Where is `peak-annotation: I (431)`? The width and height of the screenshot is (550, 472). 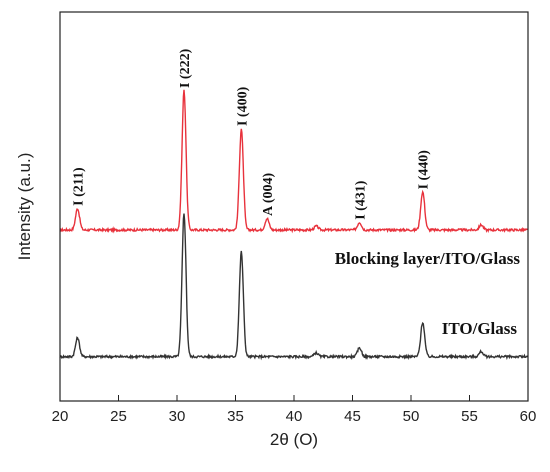
peak-annotation: I (431) is located at coordinates (361, 200).